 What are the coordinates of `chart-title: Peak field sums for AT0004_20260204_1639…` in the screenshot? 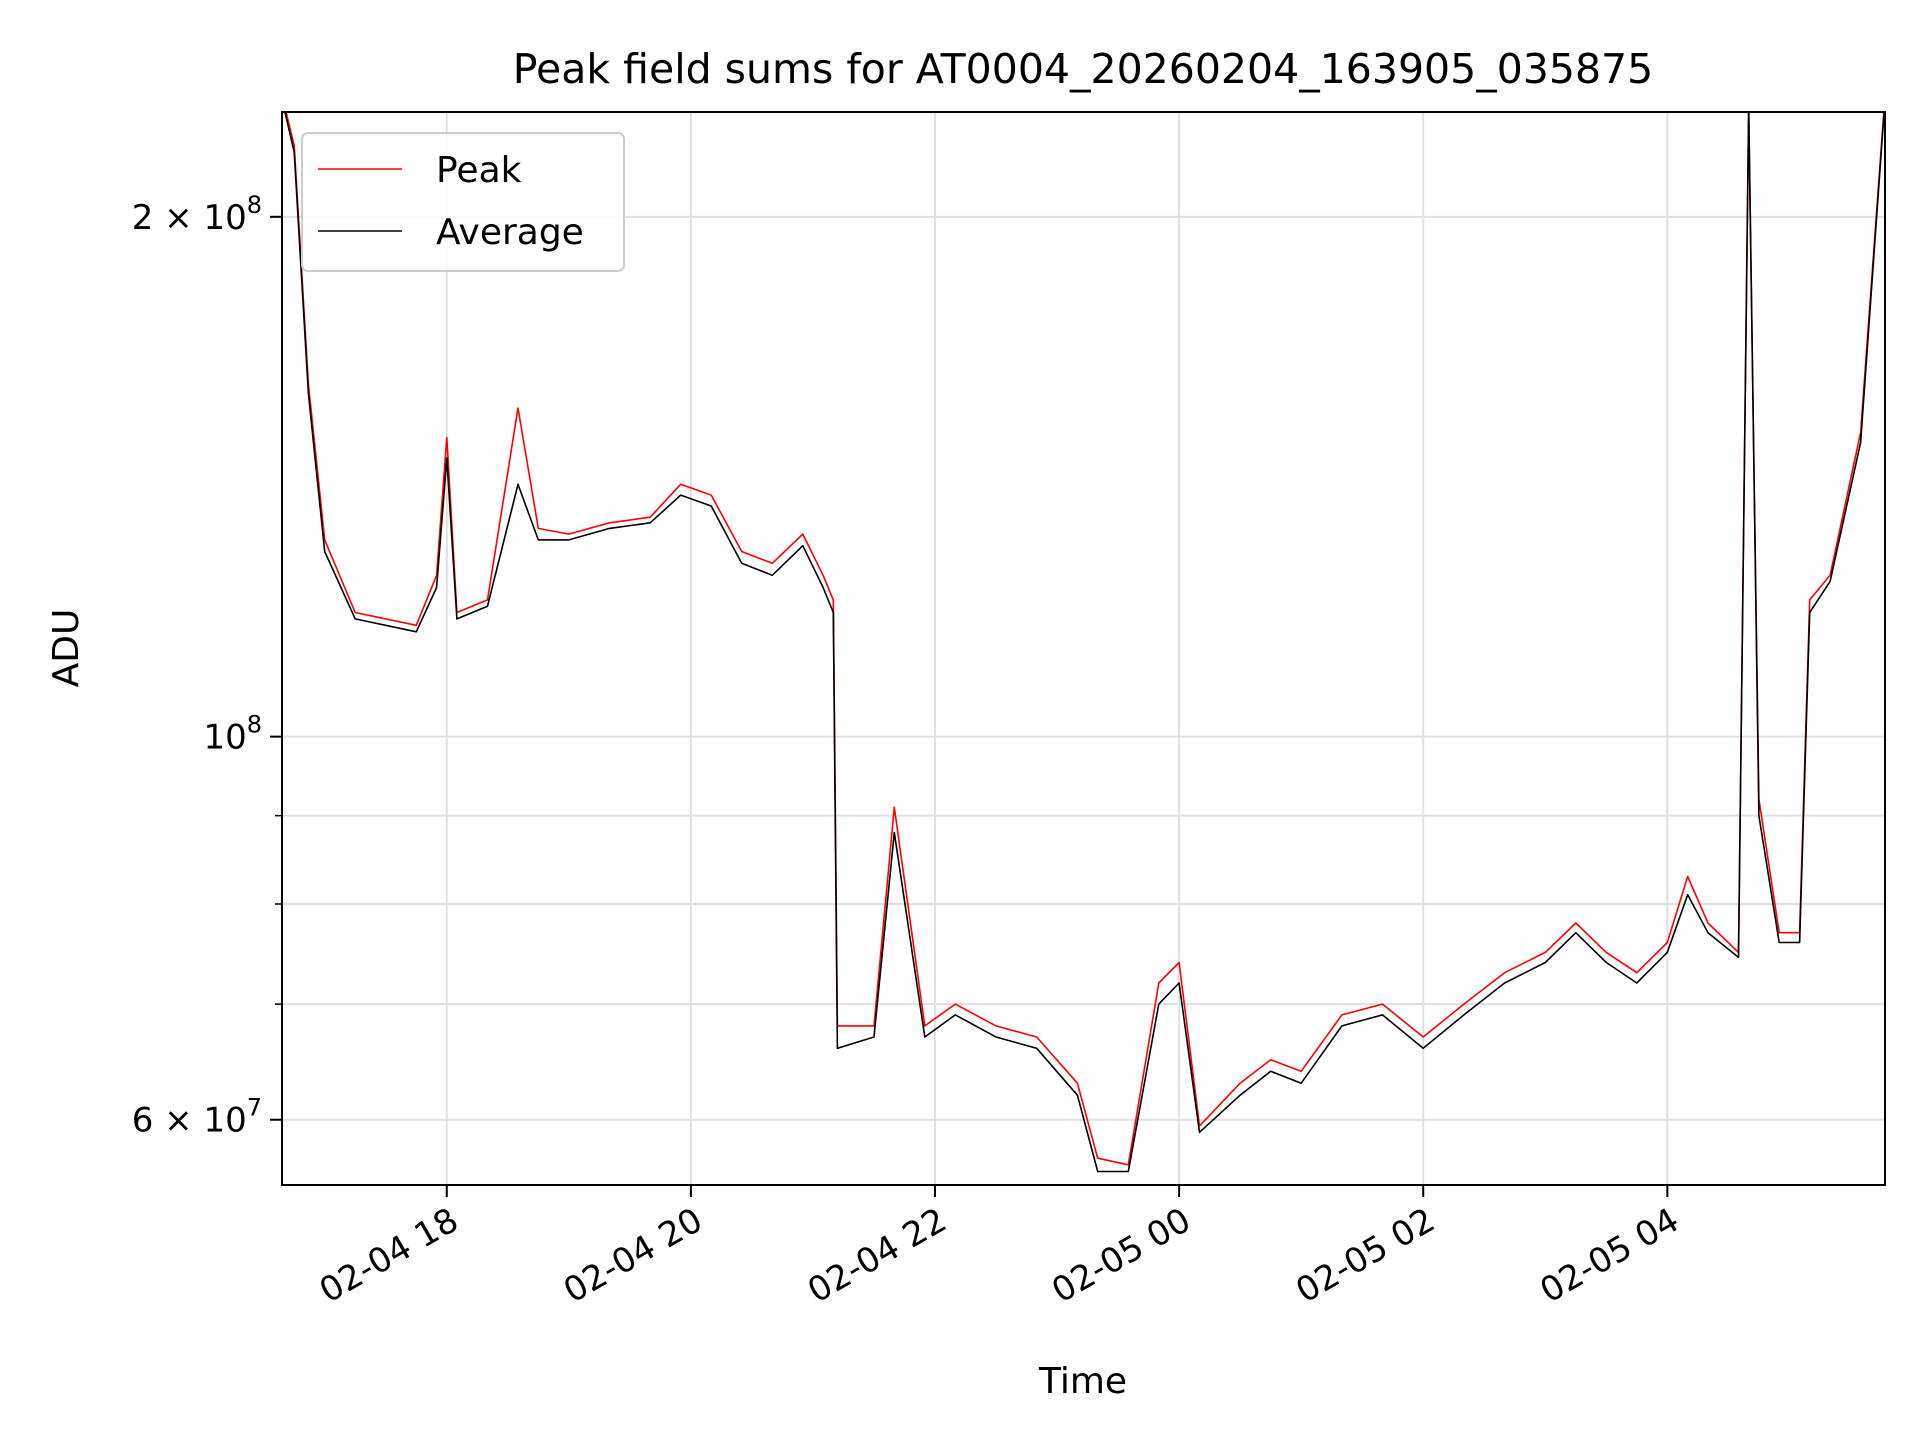 It's located at (1083, 69).